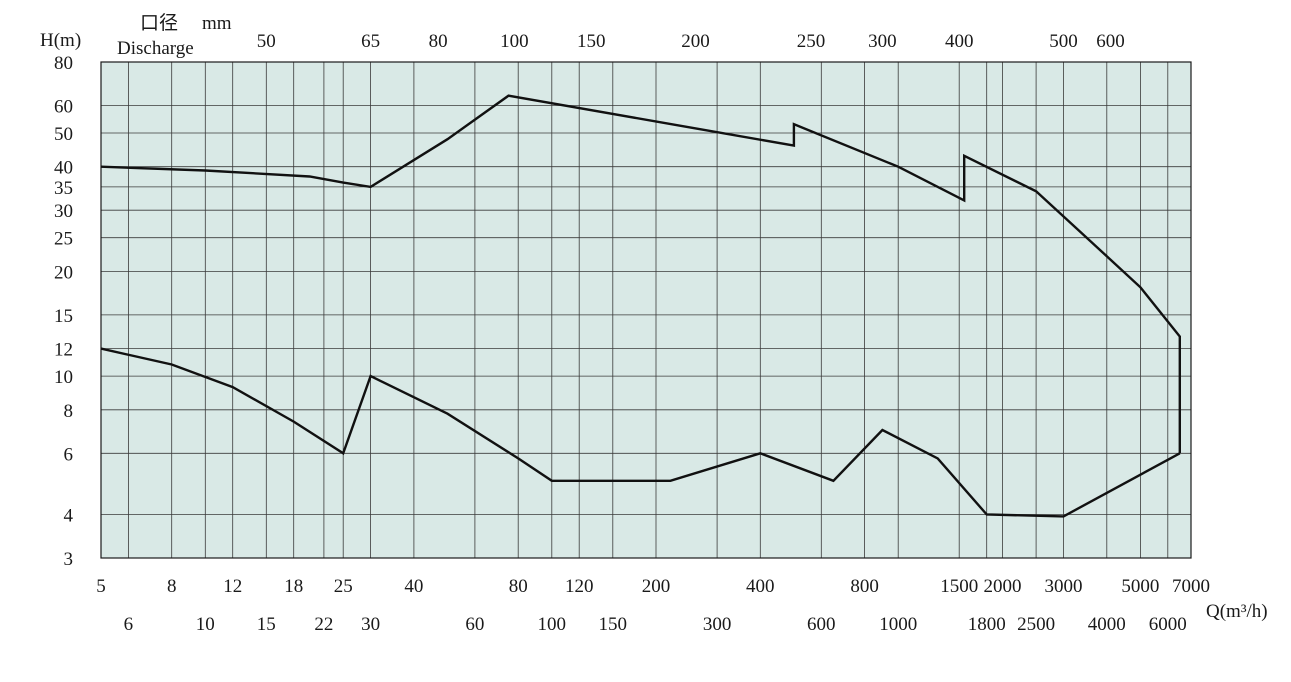 Image resolution: width=1291 pixels, height=682 pixels. Describe the element at coordinates (959, 586) in the screenshot. I see `x-tick-label: 1500` at that location.